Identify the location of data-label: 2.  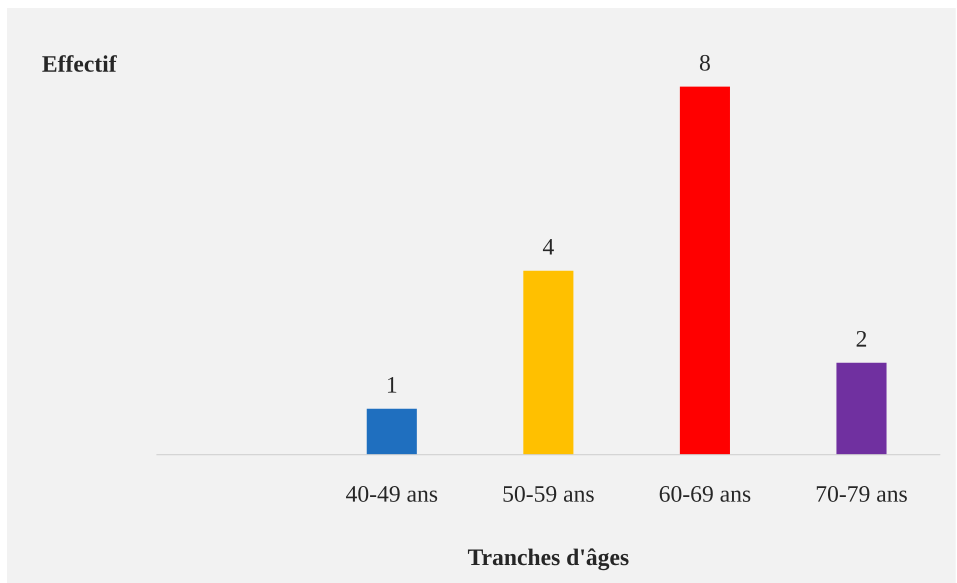
(861, 338).